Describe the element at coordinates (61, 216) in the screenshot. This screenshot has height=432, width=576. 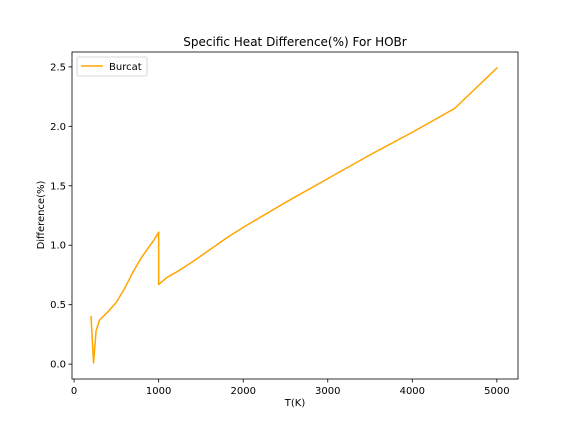
I see `y-axis-ticks: 0.0 0.5 1.0 1.5 2.0 2.5` at that location.